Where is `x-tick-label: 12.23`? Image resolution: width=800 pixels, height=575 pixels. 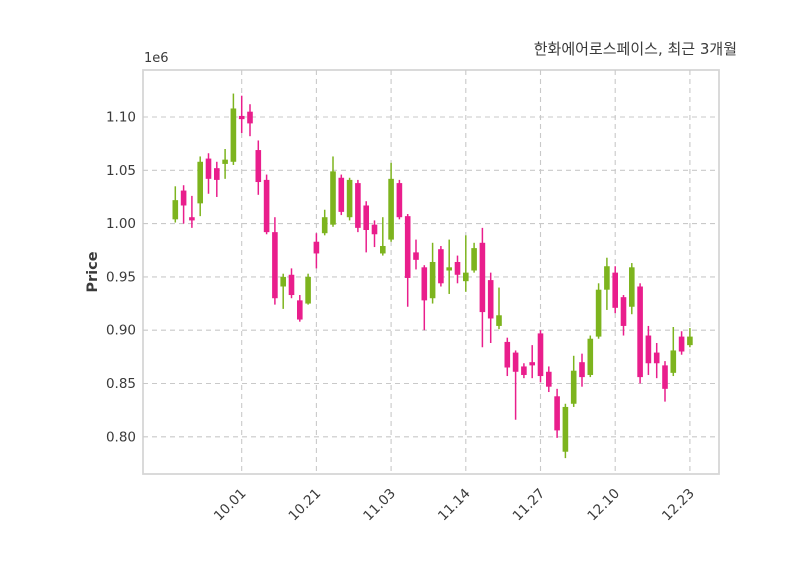
x-tick-label: 12.23 is located at coordinates (678, 505).